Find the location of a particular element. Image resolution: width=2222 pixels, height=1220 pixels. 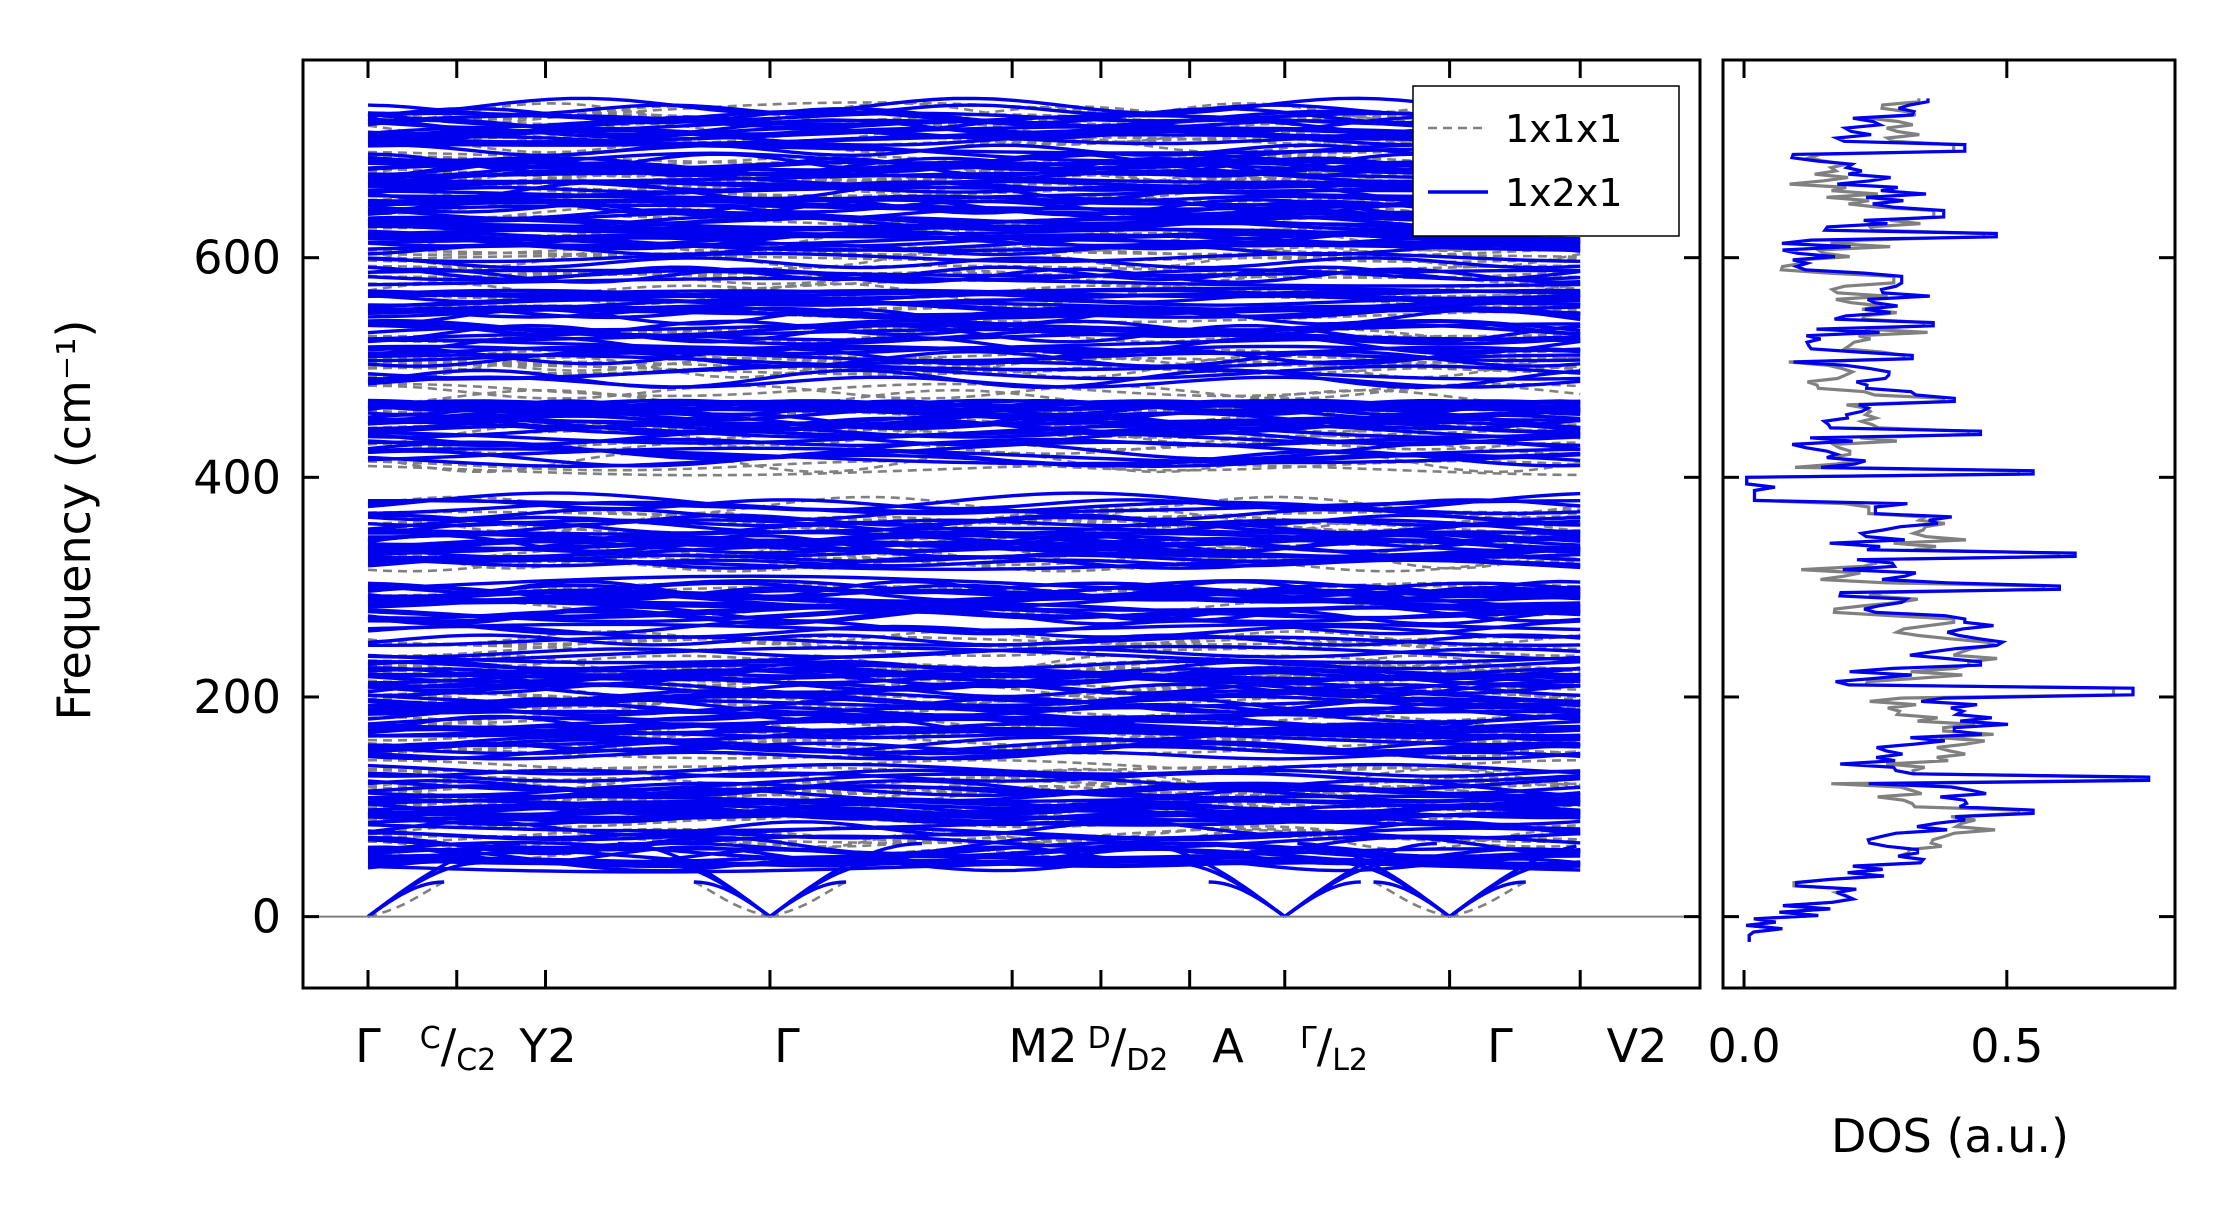

kpoint-label: Y2 is located at coordinates (547, 1046).